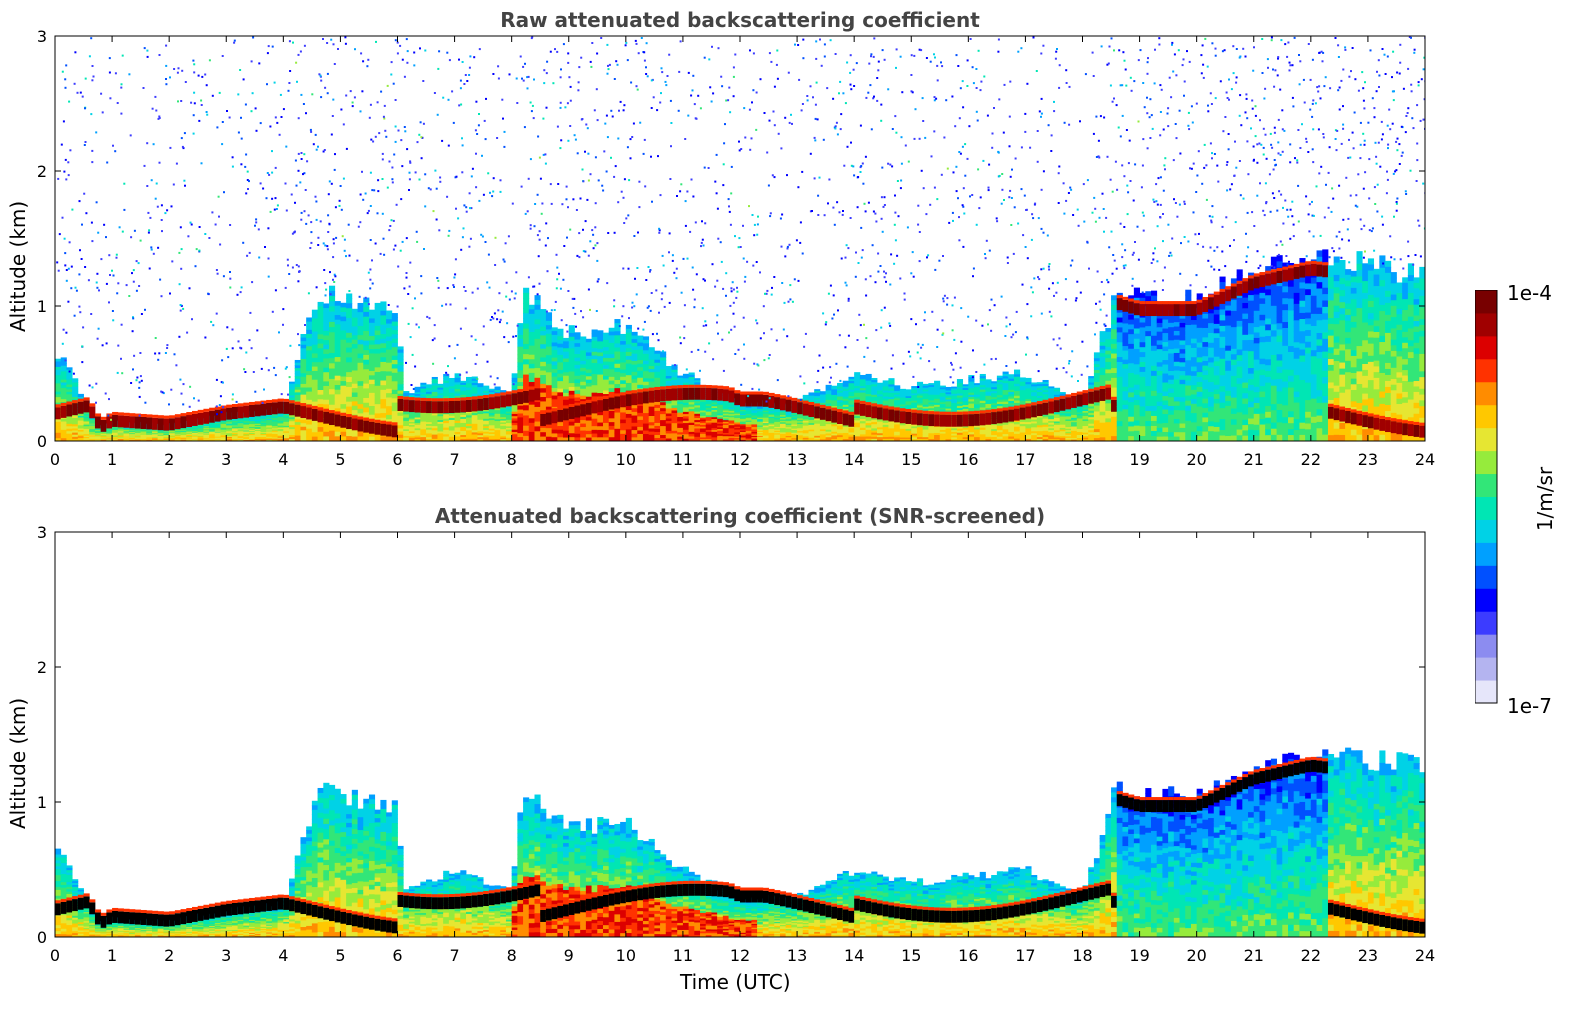 This screenshot has width=1595, height=1020. I want to click on colorbar, so click(1486, 497).